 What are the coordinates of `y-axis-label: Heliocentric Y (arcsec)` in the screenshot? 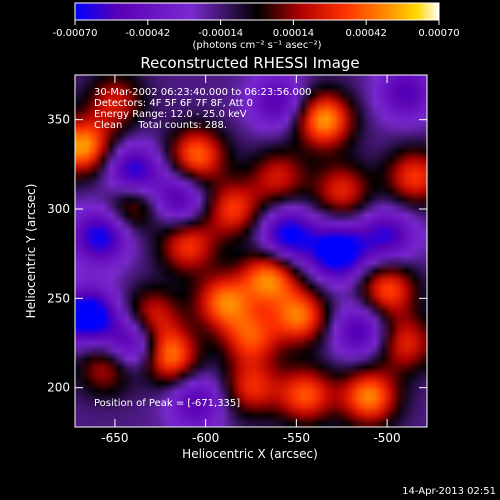 It's located at (31, 251).